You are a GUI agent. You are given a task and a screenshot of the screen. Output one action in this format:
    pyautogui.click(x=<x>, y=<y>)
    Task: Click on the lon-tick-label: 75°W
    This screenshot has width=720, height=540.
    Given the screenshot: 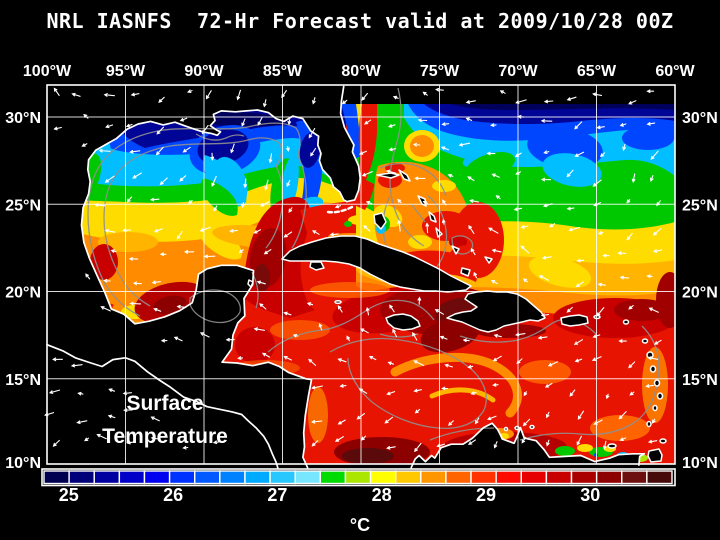 What is the action you would take?
    pyautogui.click(x=440, y=71)
    